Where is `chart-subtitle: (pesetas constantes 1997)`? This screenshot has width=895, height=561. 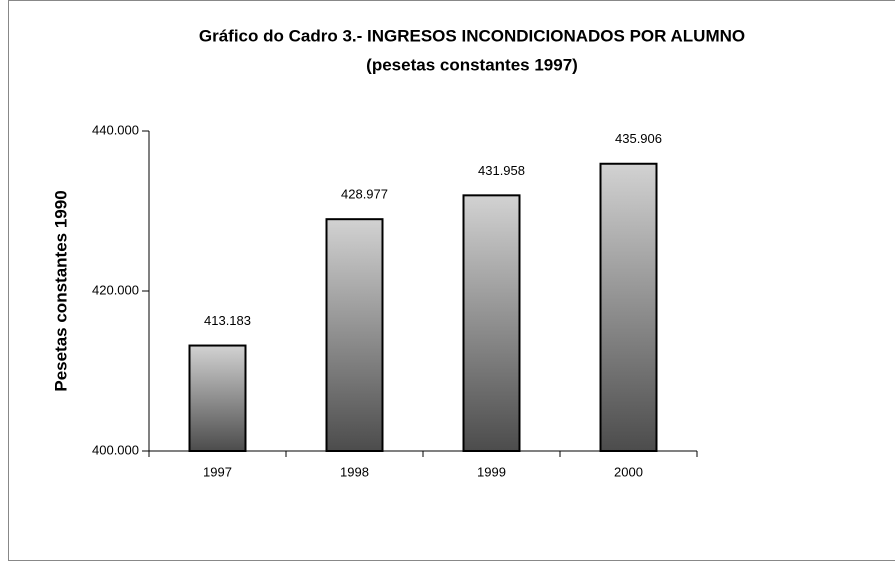
chart-subtitle: (pesetas constantes 1997) is located at coordinates (472, 64).